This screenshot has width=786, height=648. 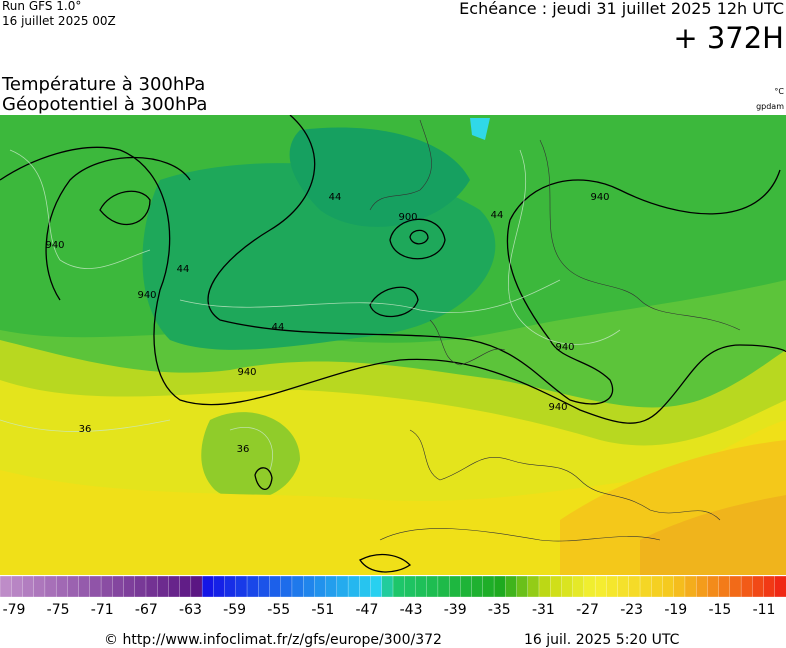 What do you see at coordinates (621, 9) in the screenshot?
I see `valid-time: Echéance : jeudi 31 juillet 2025 12h UTC` at bounding box center [621, 9].